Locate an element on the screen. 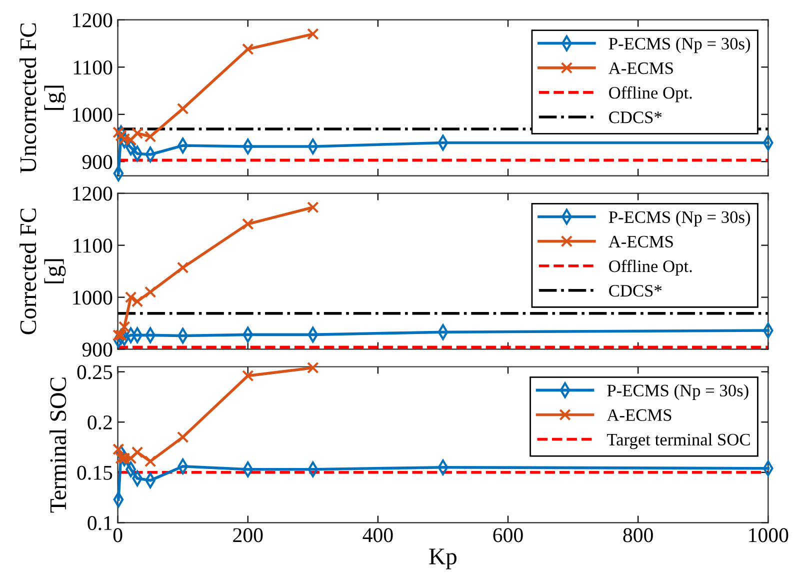 Image resolution: width=796 pixels, height=584 pixels. legend-label: CDCS* is located at coordinates (635, 290).